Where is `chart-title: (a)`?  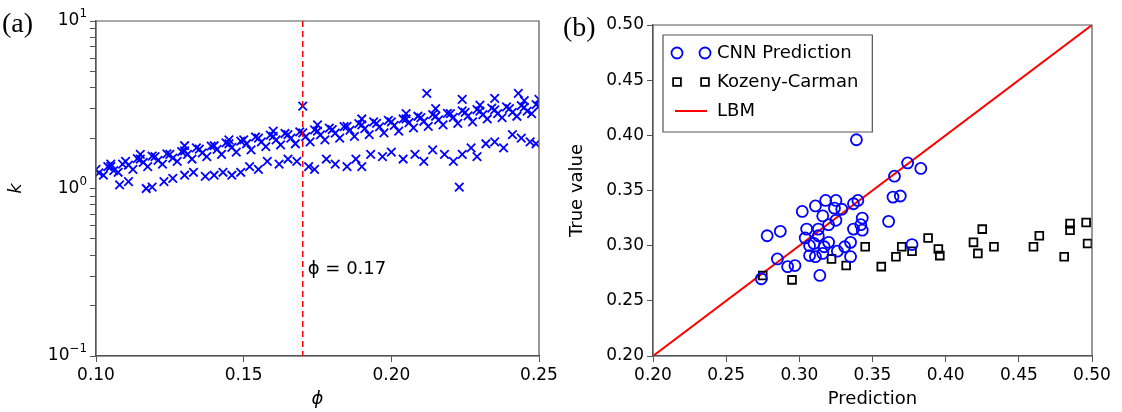 chart-title: (a) is located at coordinates (18, 23).